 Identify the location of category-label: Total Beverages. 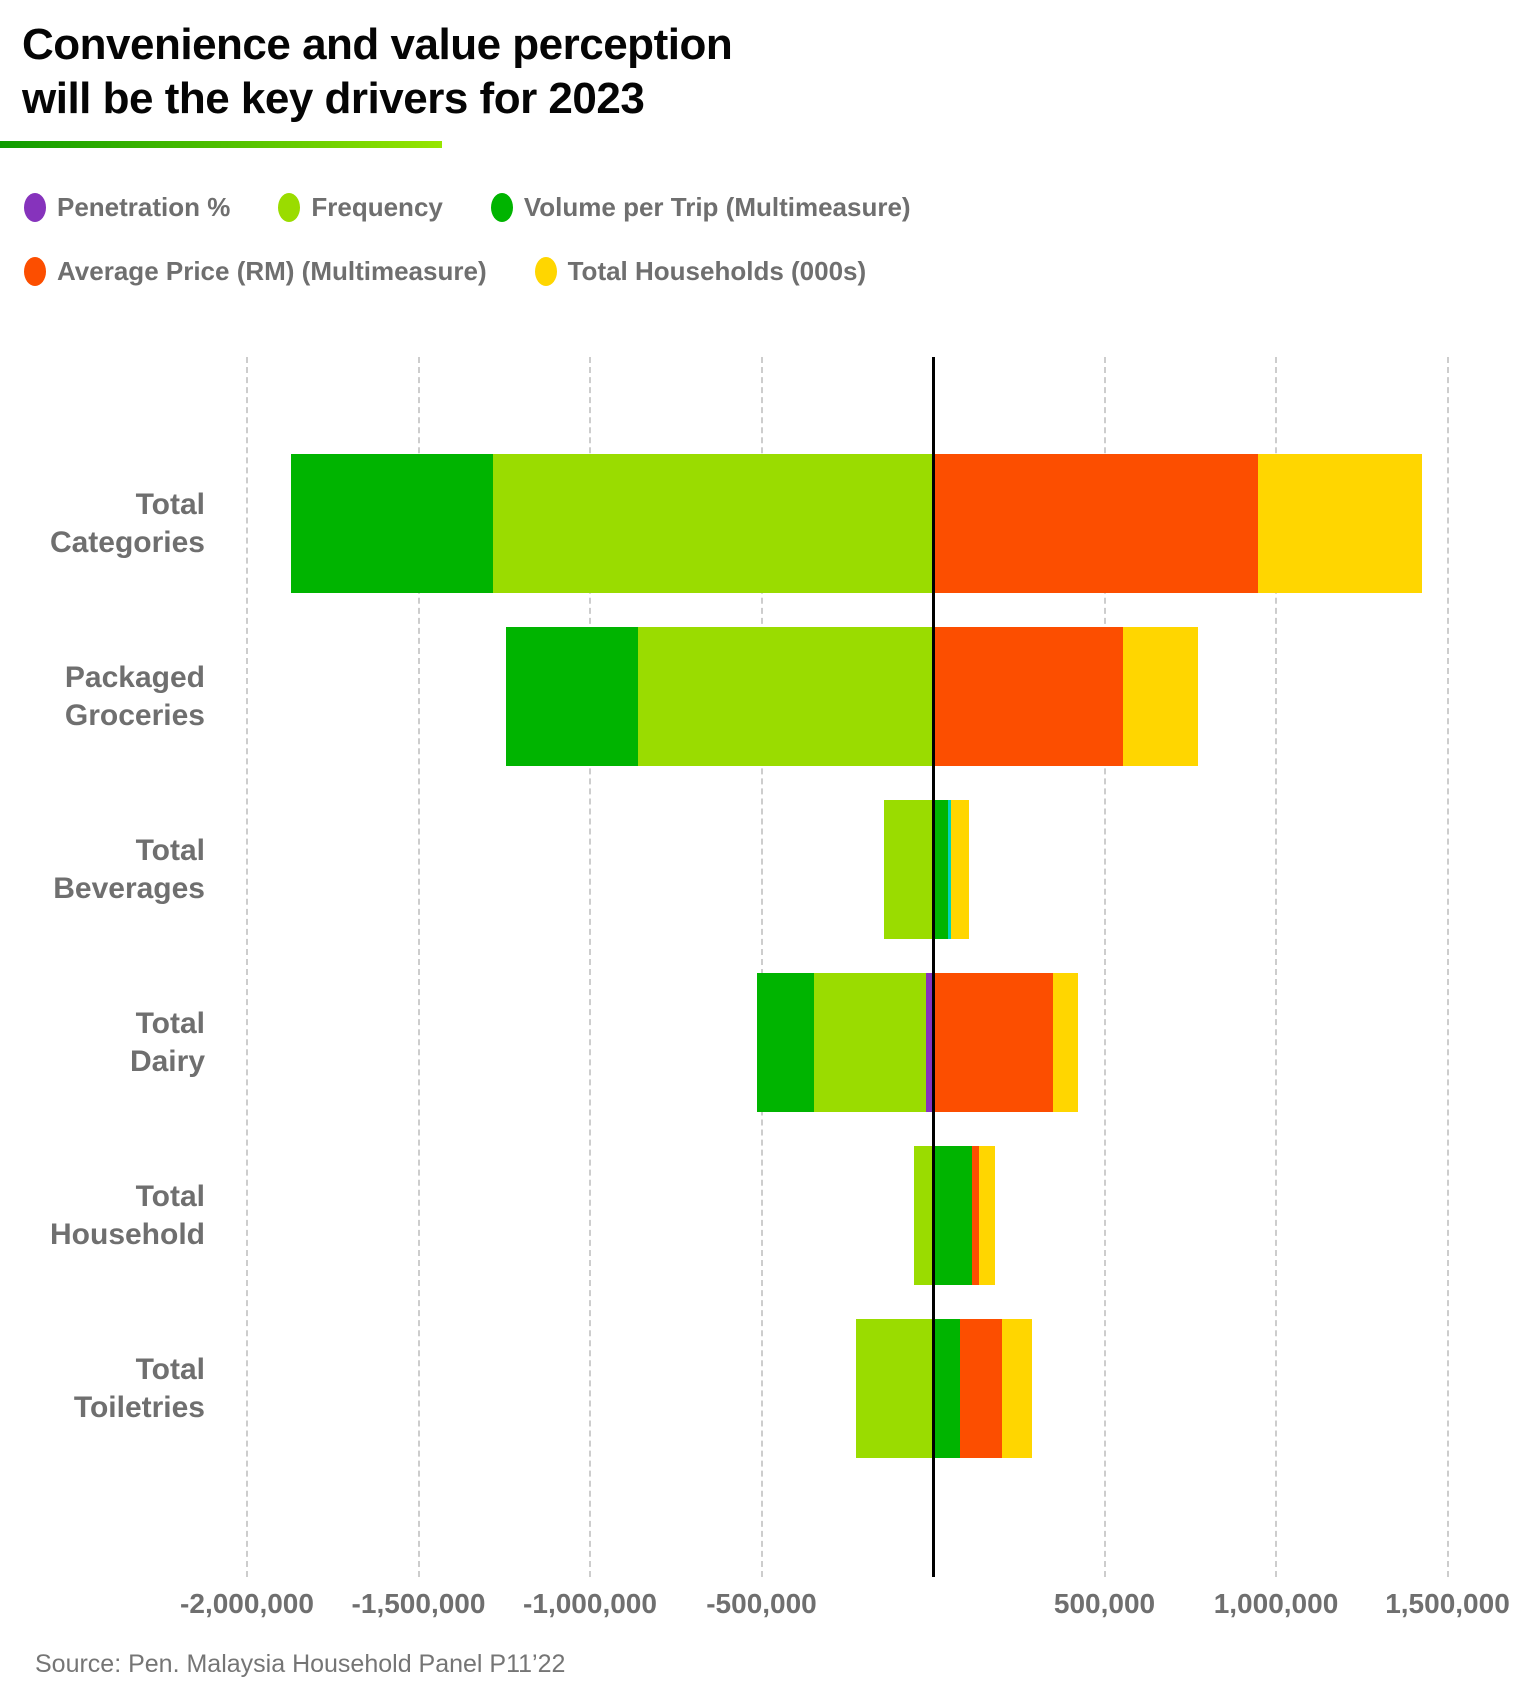
(129, 869).